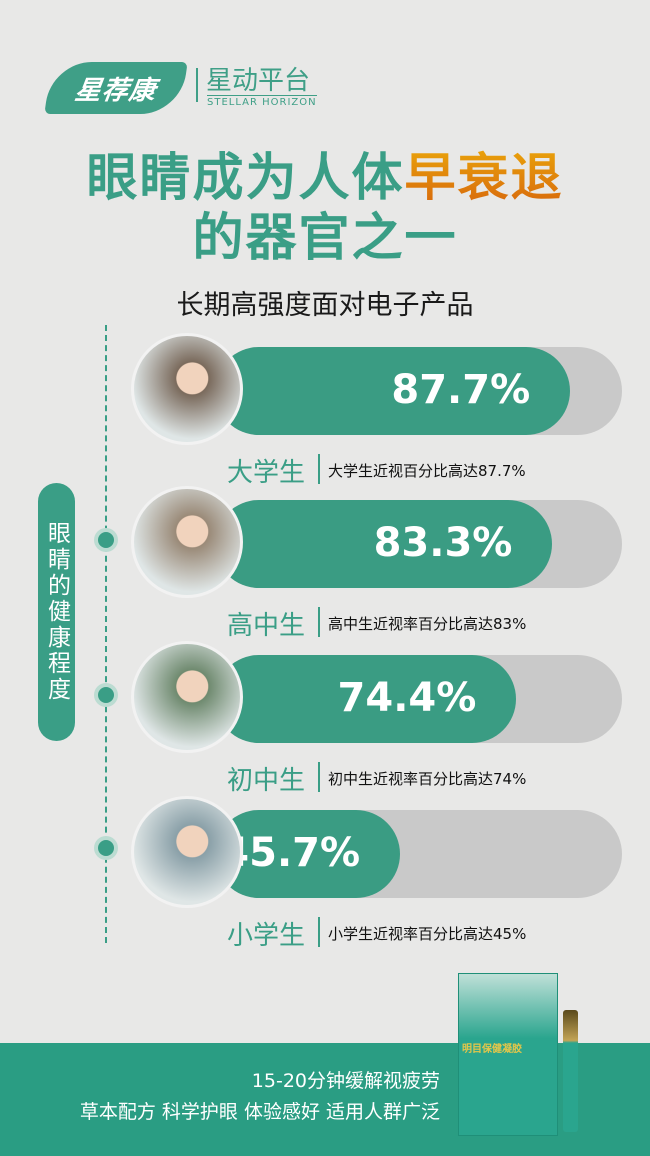  What do you see at coordinates (258, 81) in the screenshot?
I see `platform-name: 星动平台` at bounding box center [258, 81].